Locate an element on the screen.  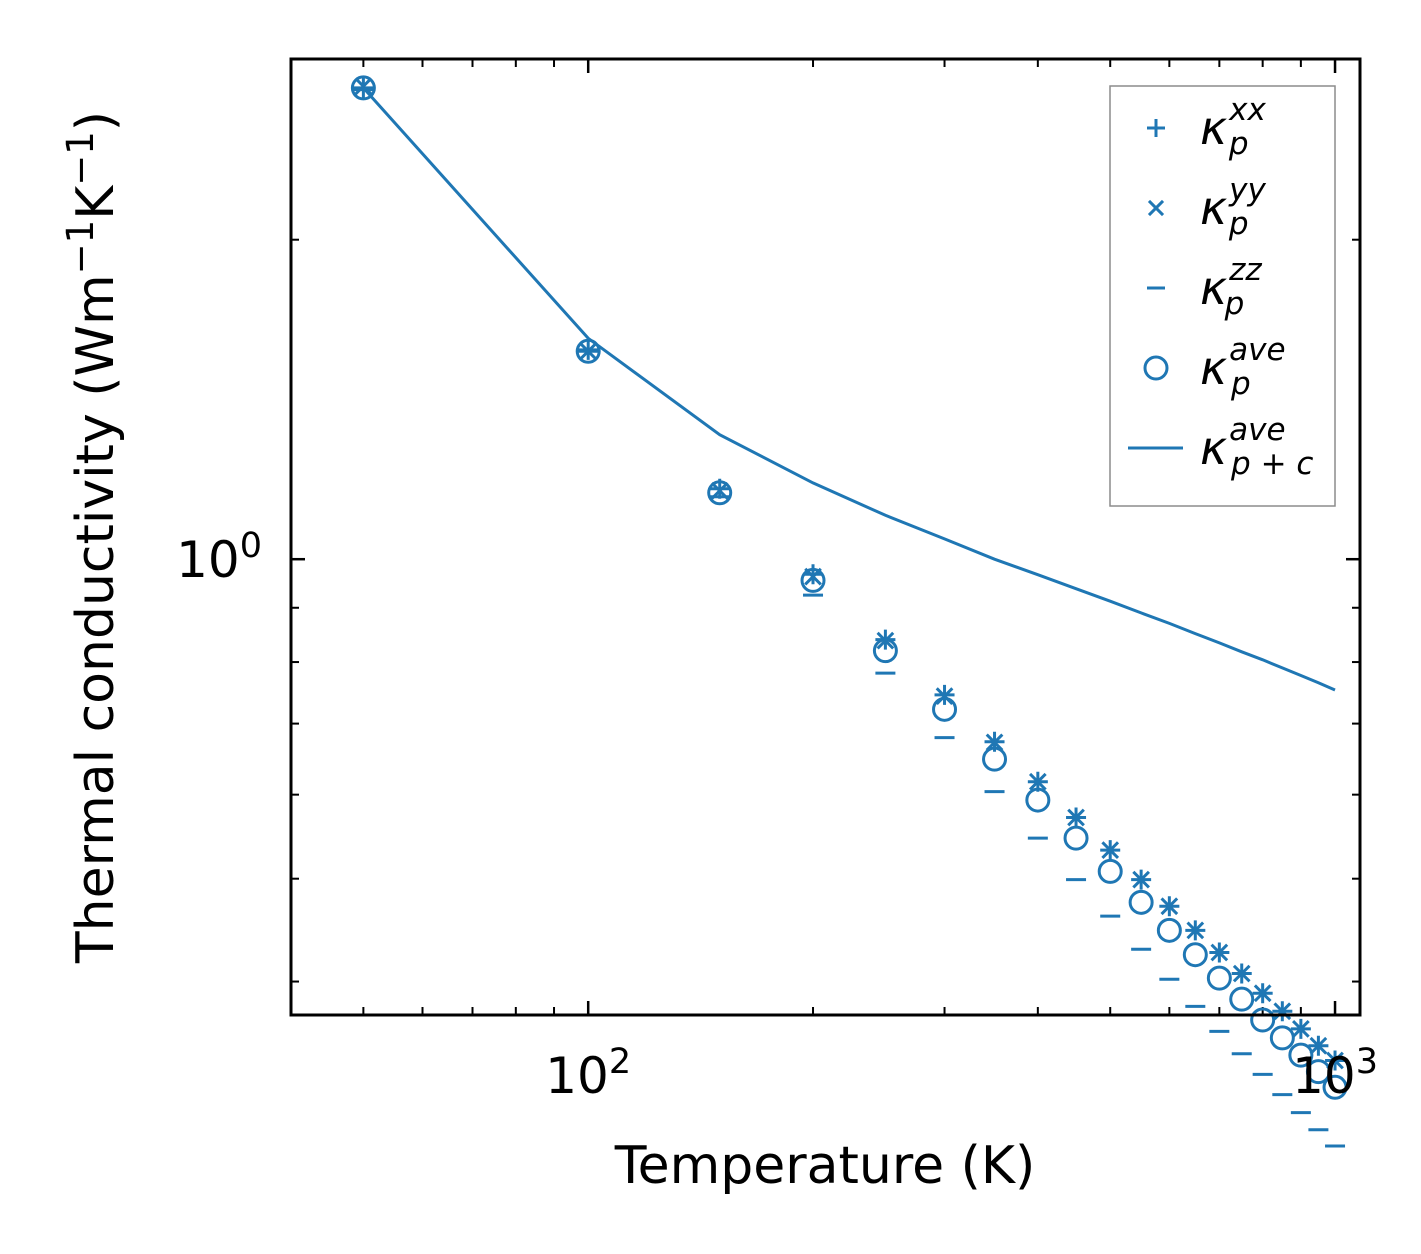
legend-label-kappa_p^xx: κxx p is located at coordinates (1233, 127).